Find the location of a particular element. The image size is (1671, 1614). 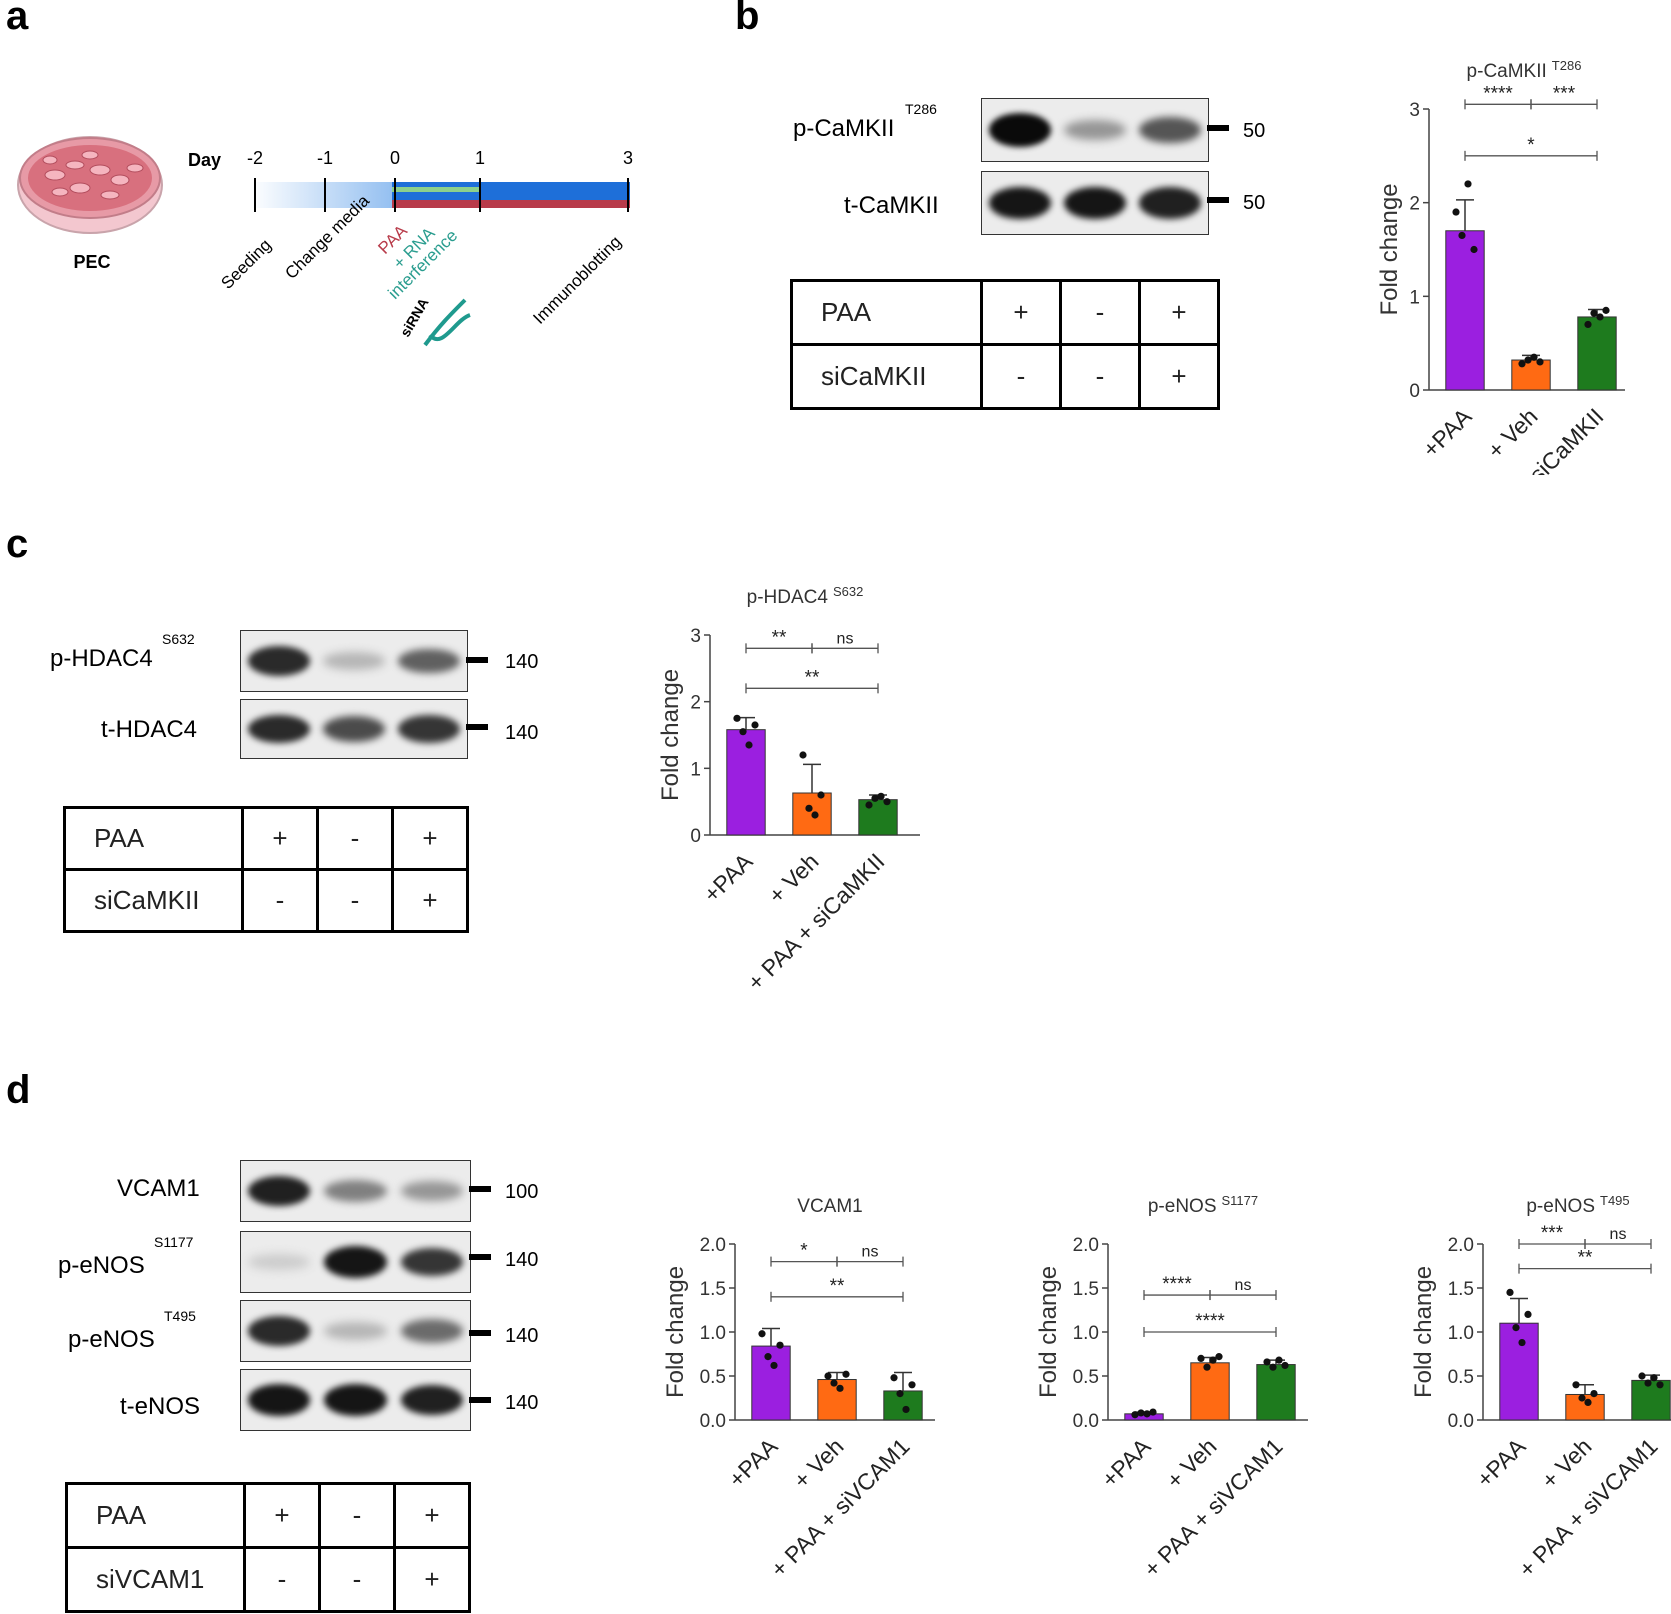

chart-title-superscript: S1177 is located at coordinates (1240, 1200).